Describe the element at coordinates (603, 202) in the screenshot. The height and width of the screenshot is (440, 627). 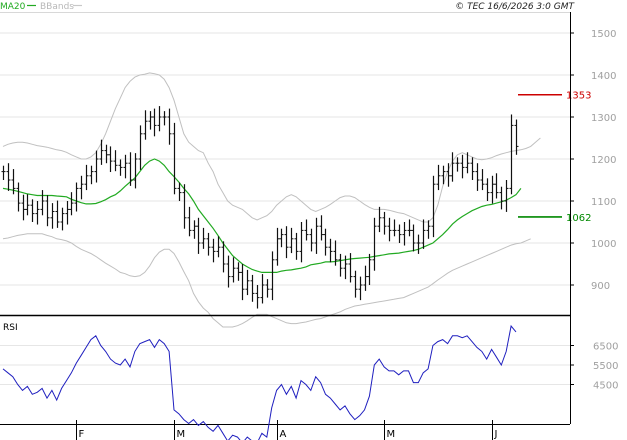
I see `price-tick-label-1100: 1100` at that location.